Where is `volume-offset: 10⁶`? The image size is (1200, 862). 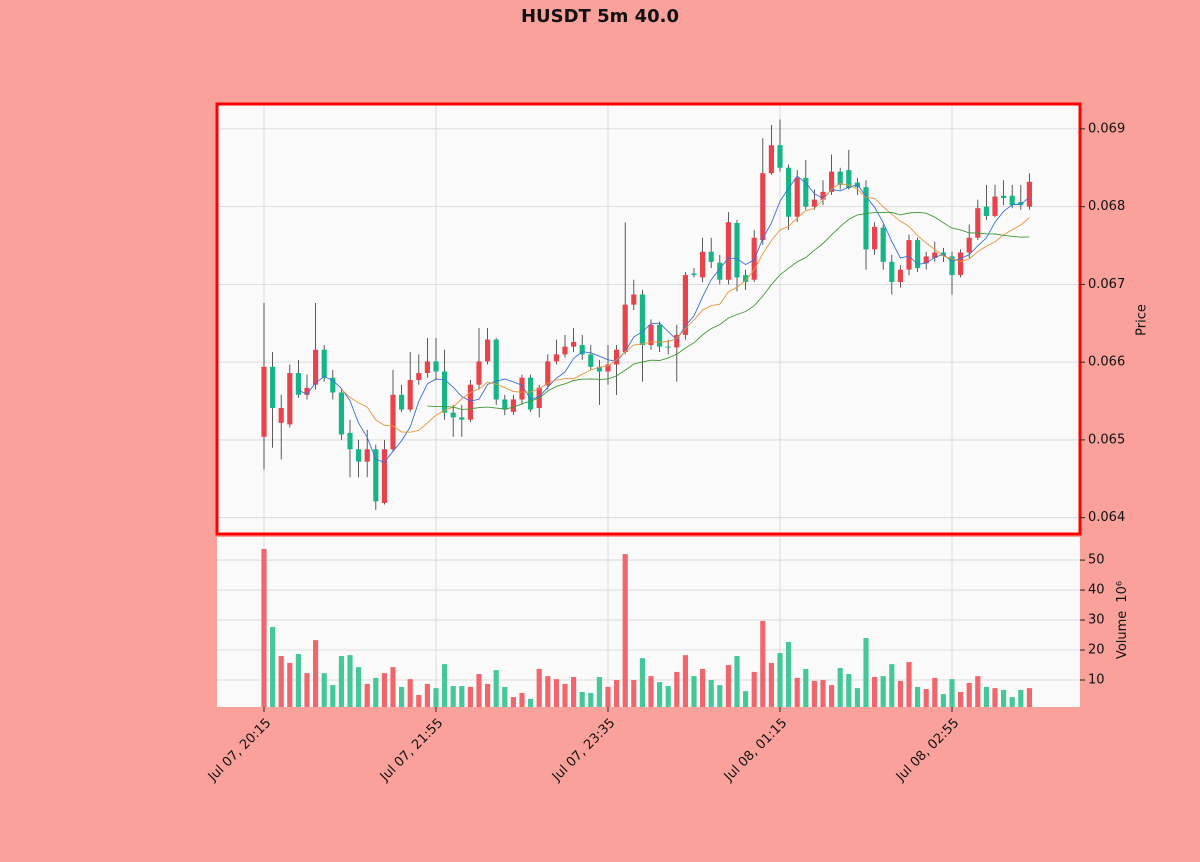 volume-offset: 10⁶ is located at coordinates (1122, 592).